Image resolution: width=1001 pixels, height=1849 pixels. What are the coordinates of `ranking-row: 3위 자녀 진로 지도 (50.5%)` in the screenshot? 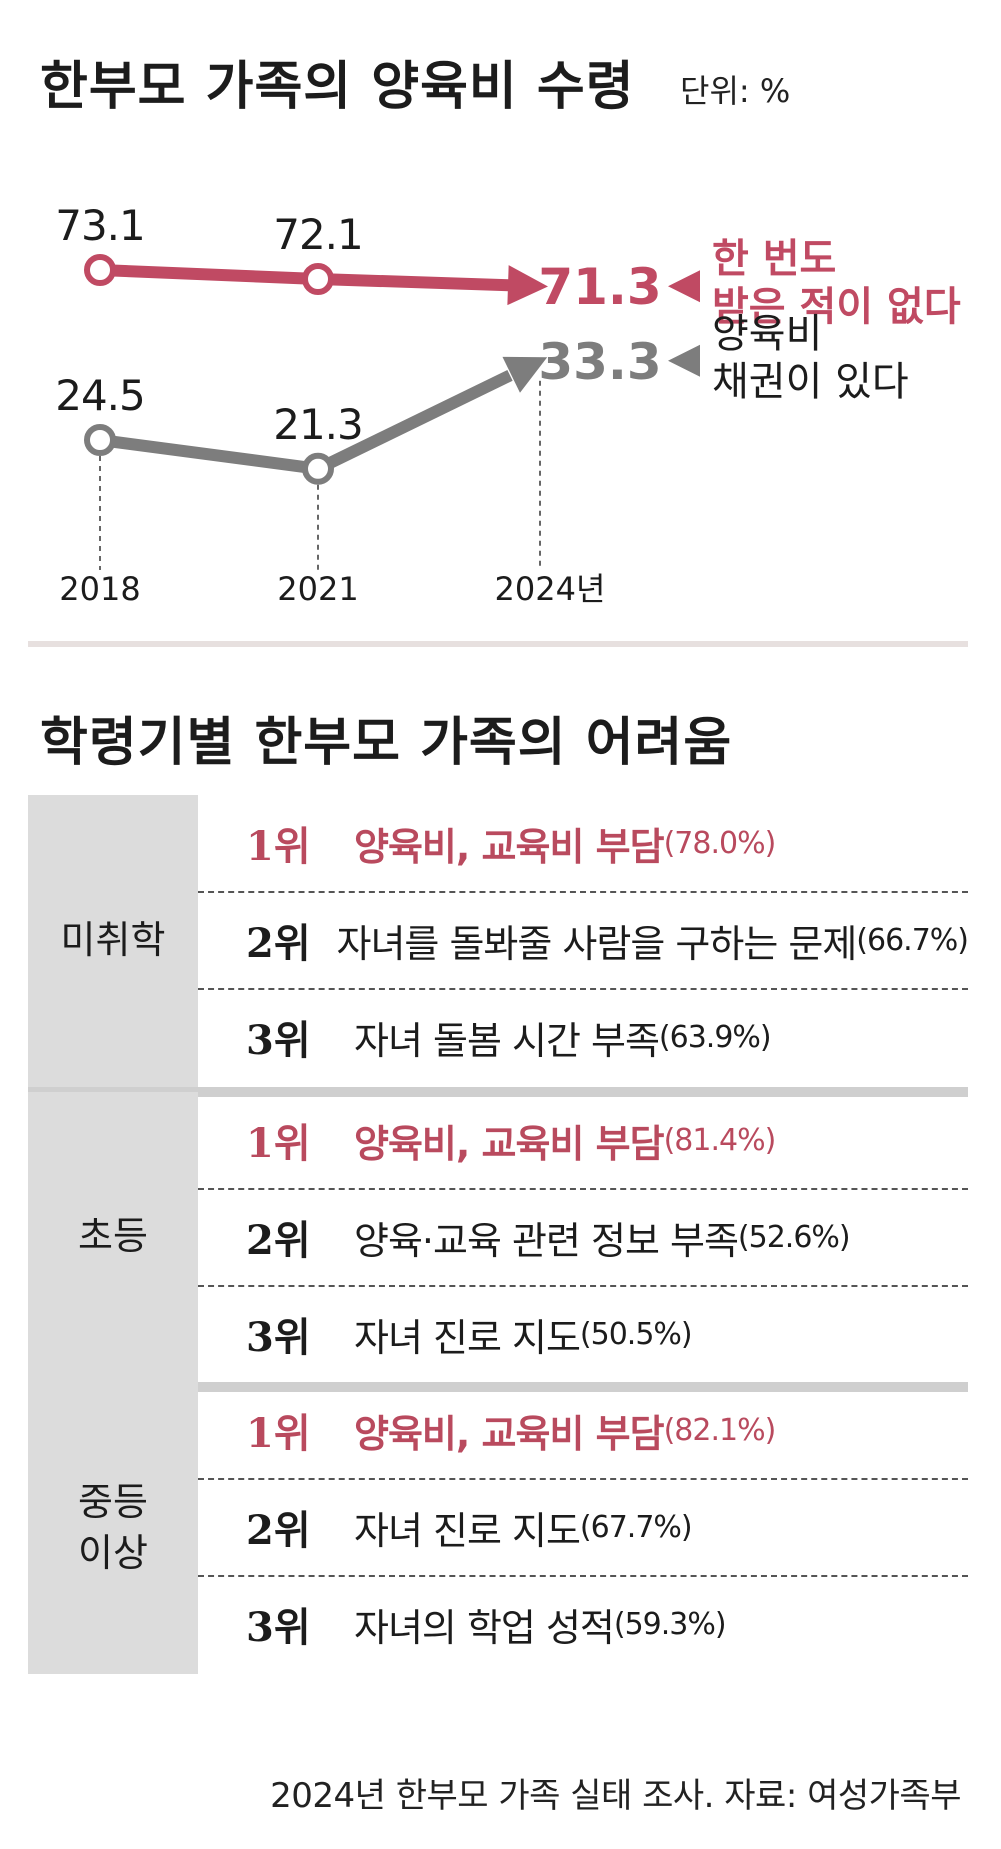 It's located at (583, 1334).